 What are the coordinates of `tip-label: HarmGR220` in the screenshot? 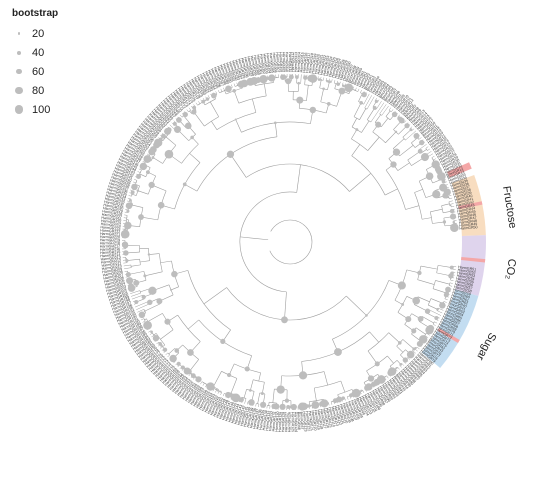 It's located at (110, 237).